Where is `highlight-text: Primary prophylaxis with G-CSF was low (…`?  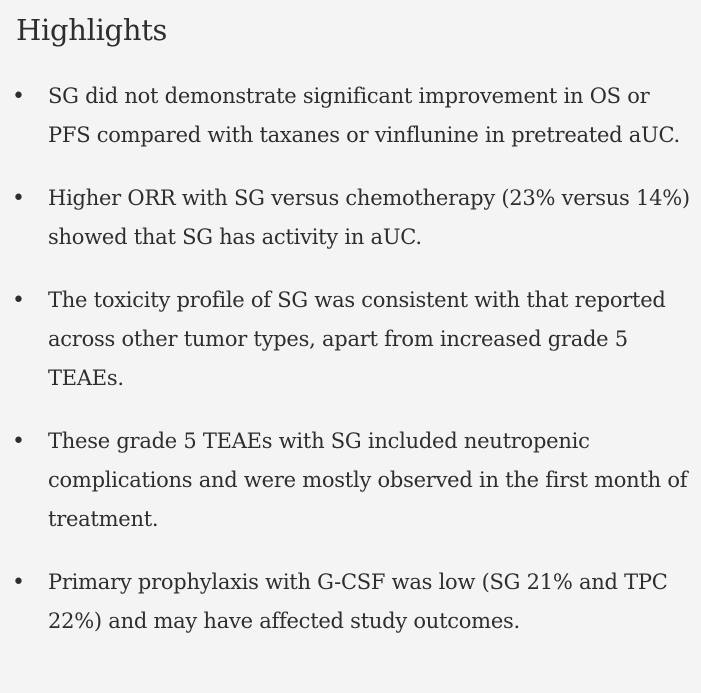
highlight-text: Primary prophylaxis with G-CSF was low (… is located at coordinates (358, 601).